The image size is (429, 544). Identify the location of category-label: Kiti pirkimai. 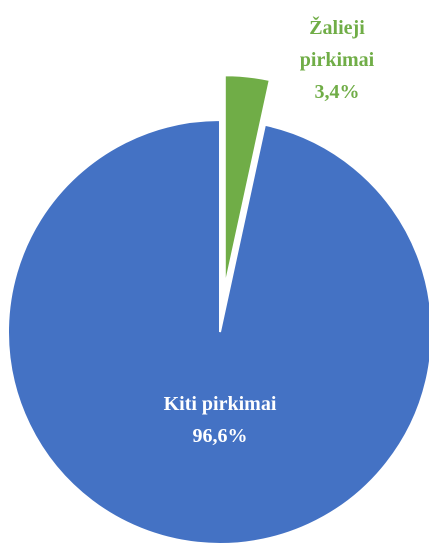
(220, 404).